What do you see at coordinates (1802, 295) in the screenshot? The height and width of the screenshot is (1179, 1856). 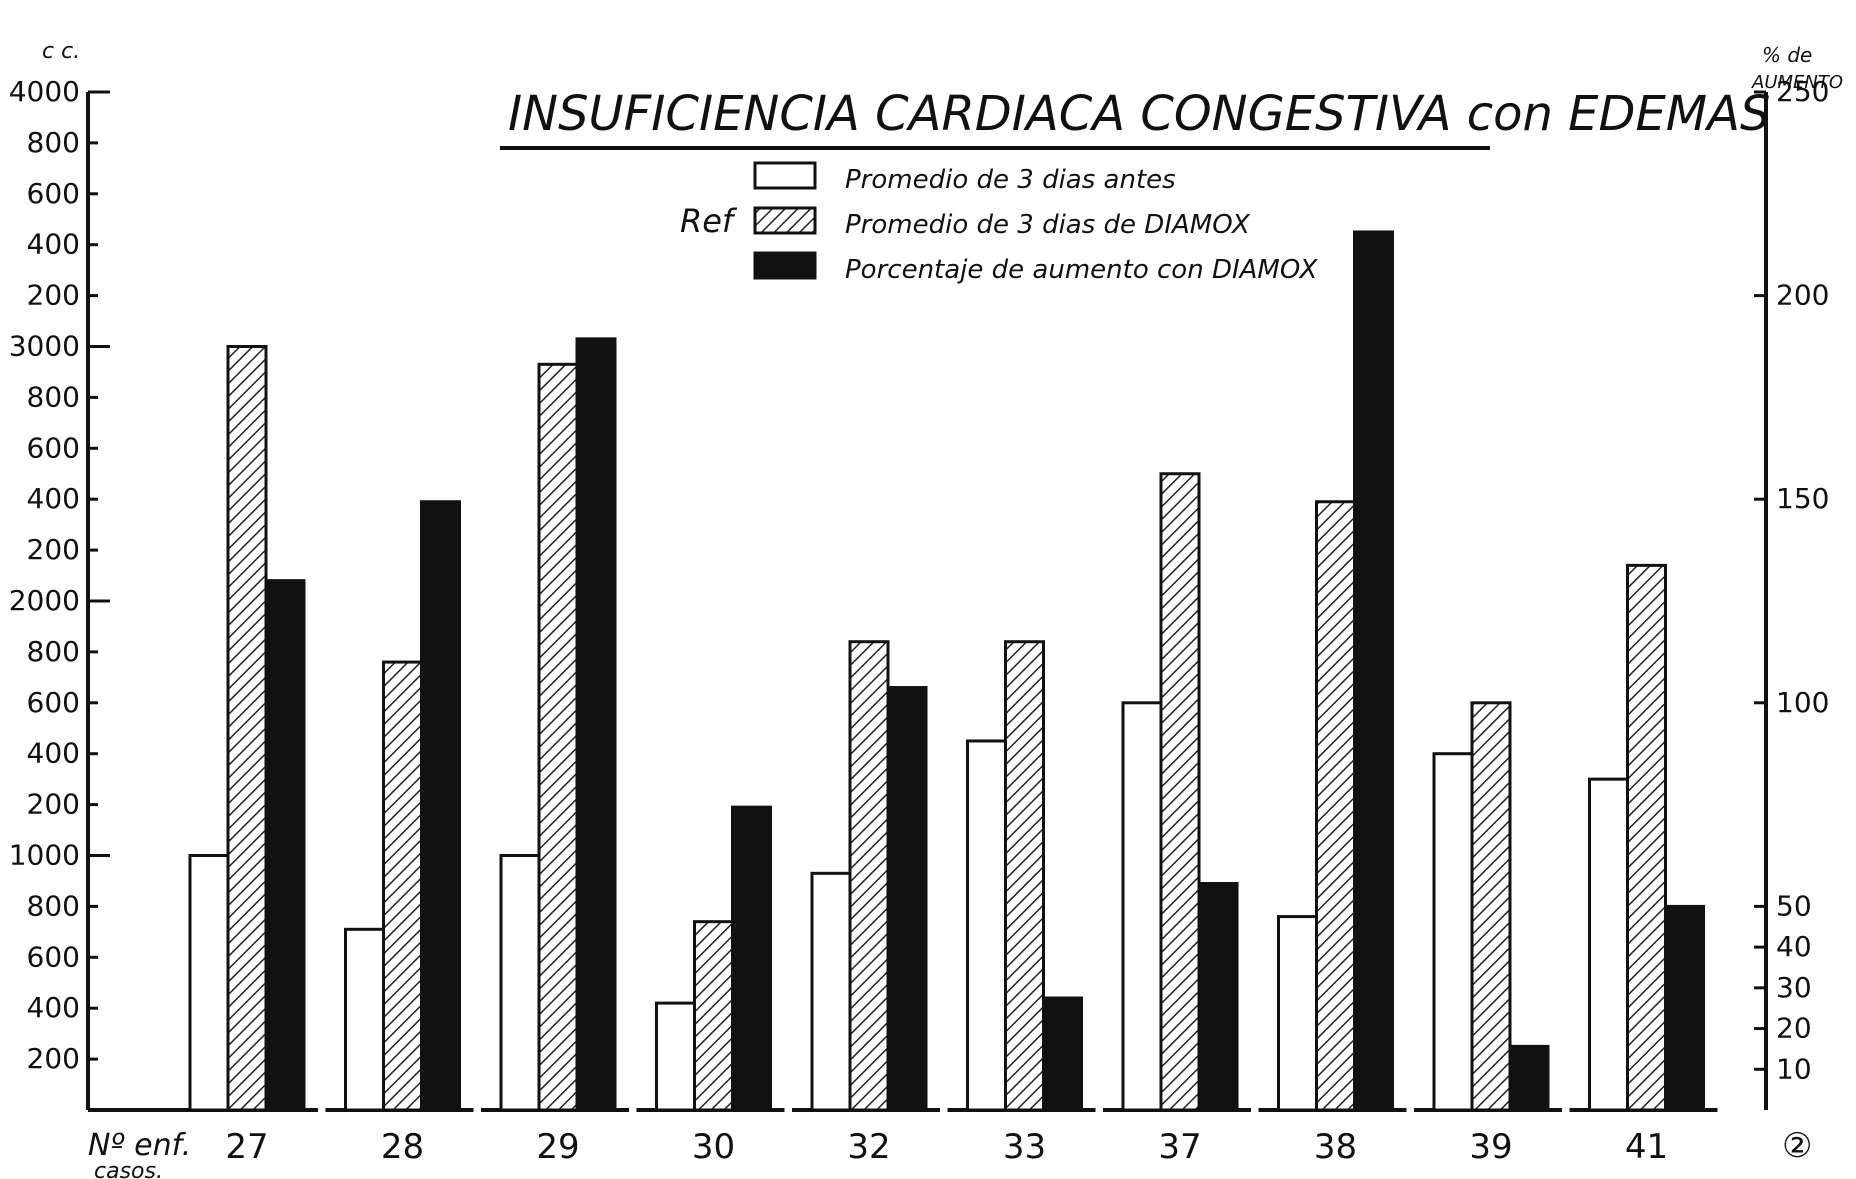 I see `right-tick-label: 200` at bounding box center [1802, 295].